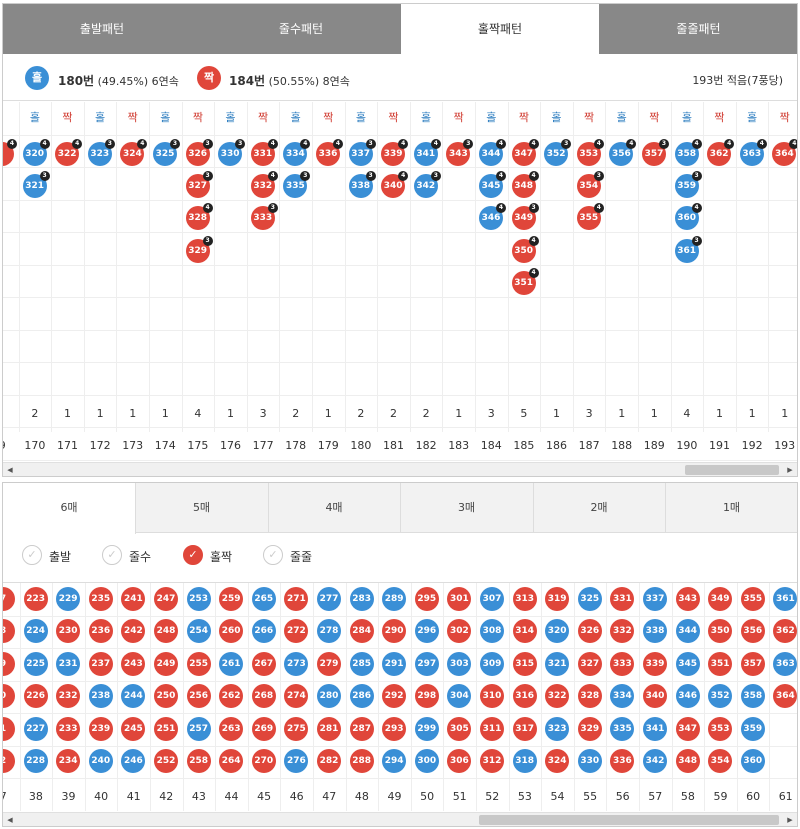 The image size is (800, 829). I want to click on round-number: 182, so click(426, 445).